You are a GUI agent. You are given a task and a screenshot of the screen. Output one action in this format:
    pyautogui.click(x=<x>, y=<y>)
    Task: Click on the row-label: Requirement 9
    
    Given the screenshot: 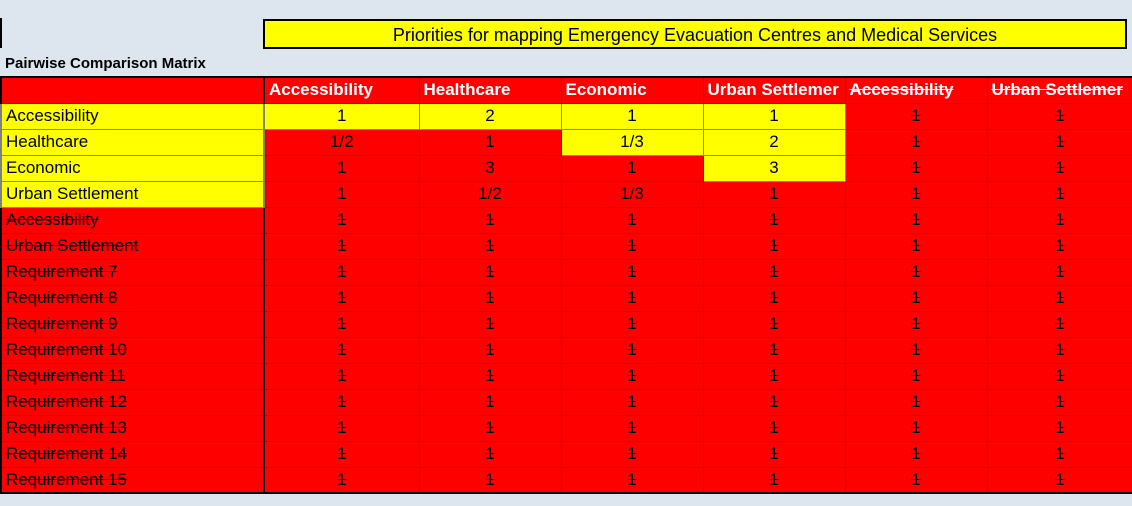 What is the action you would take?
    pyautogui.click(x=132, y=324)
    